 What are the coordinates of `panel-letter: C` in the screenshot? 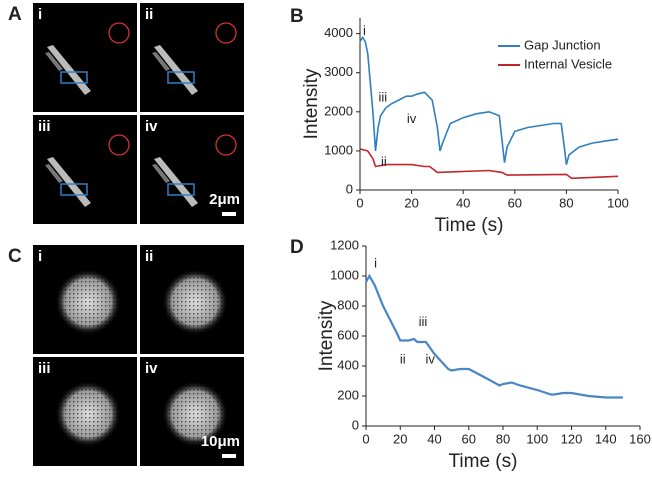 It's located at (15, 256).